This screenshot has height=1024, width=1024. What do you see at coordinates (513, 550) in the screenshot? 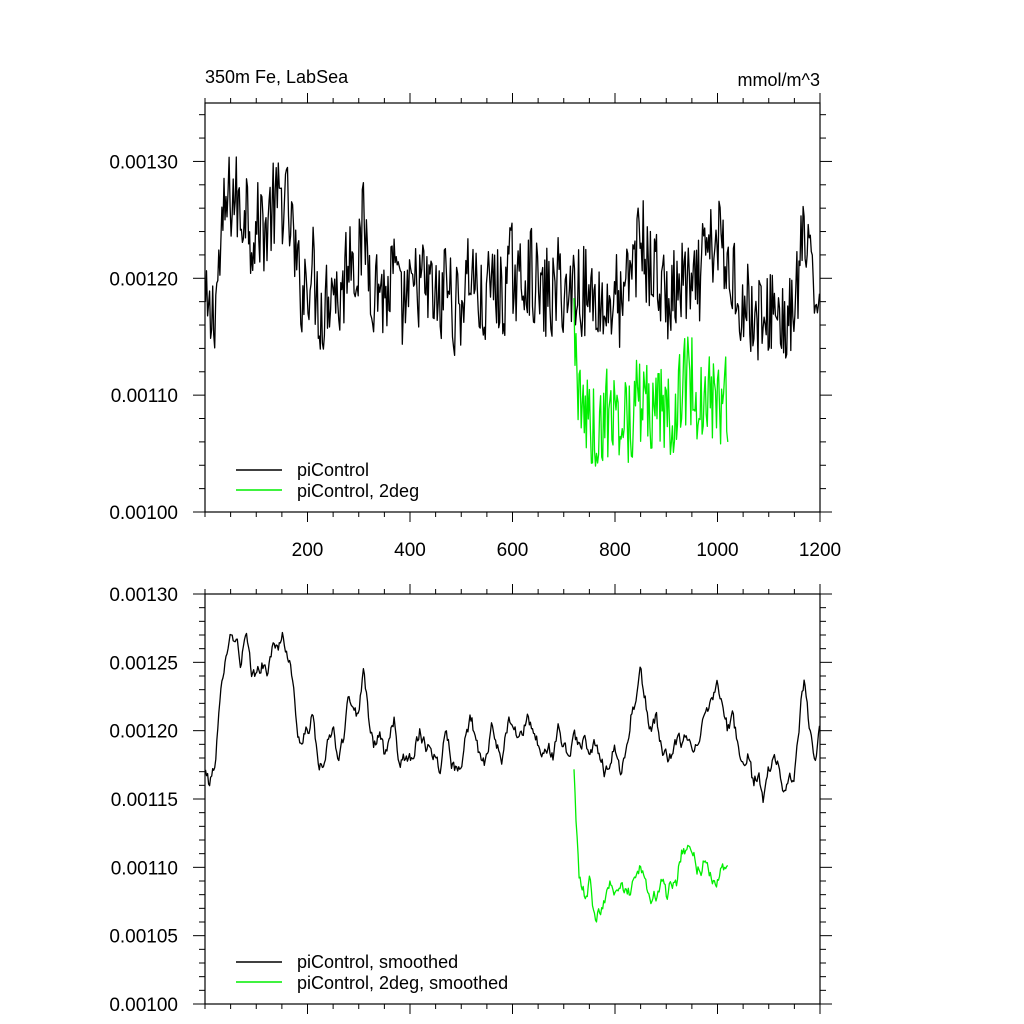
I see `x-tick-label: 600` at bounding box center [513, 550].